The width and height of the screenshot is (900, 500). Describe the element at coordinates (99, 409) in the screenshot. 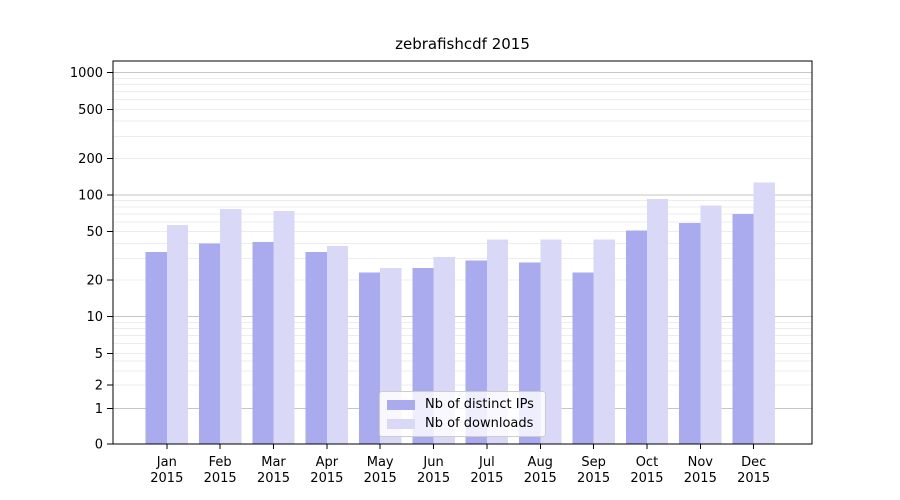

I see `y-tick-label: 1` at that location.